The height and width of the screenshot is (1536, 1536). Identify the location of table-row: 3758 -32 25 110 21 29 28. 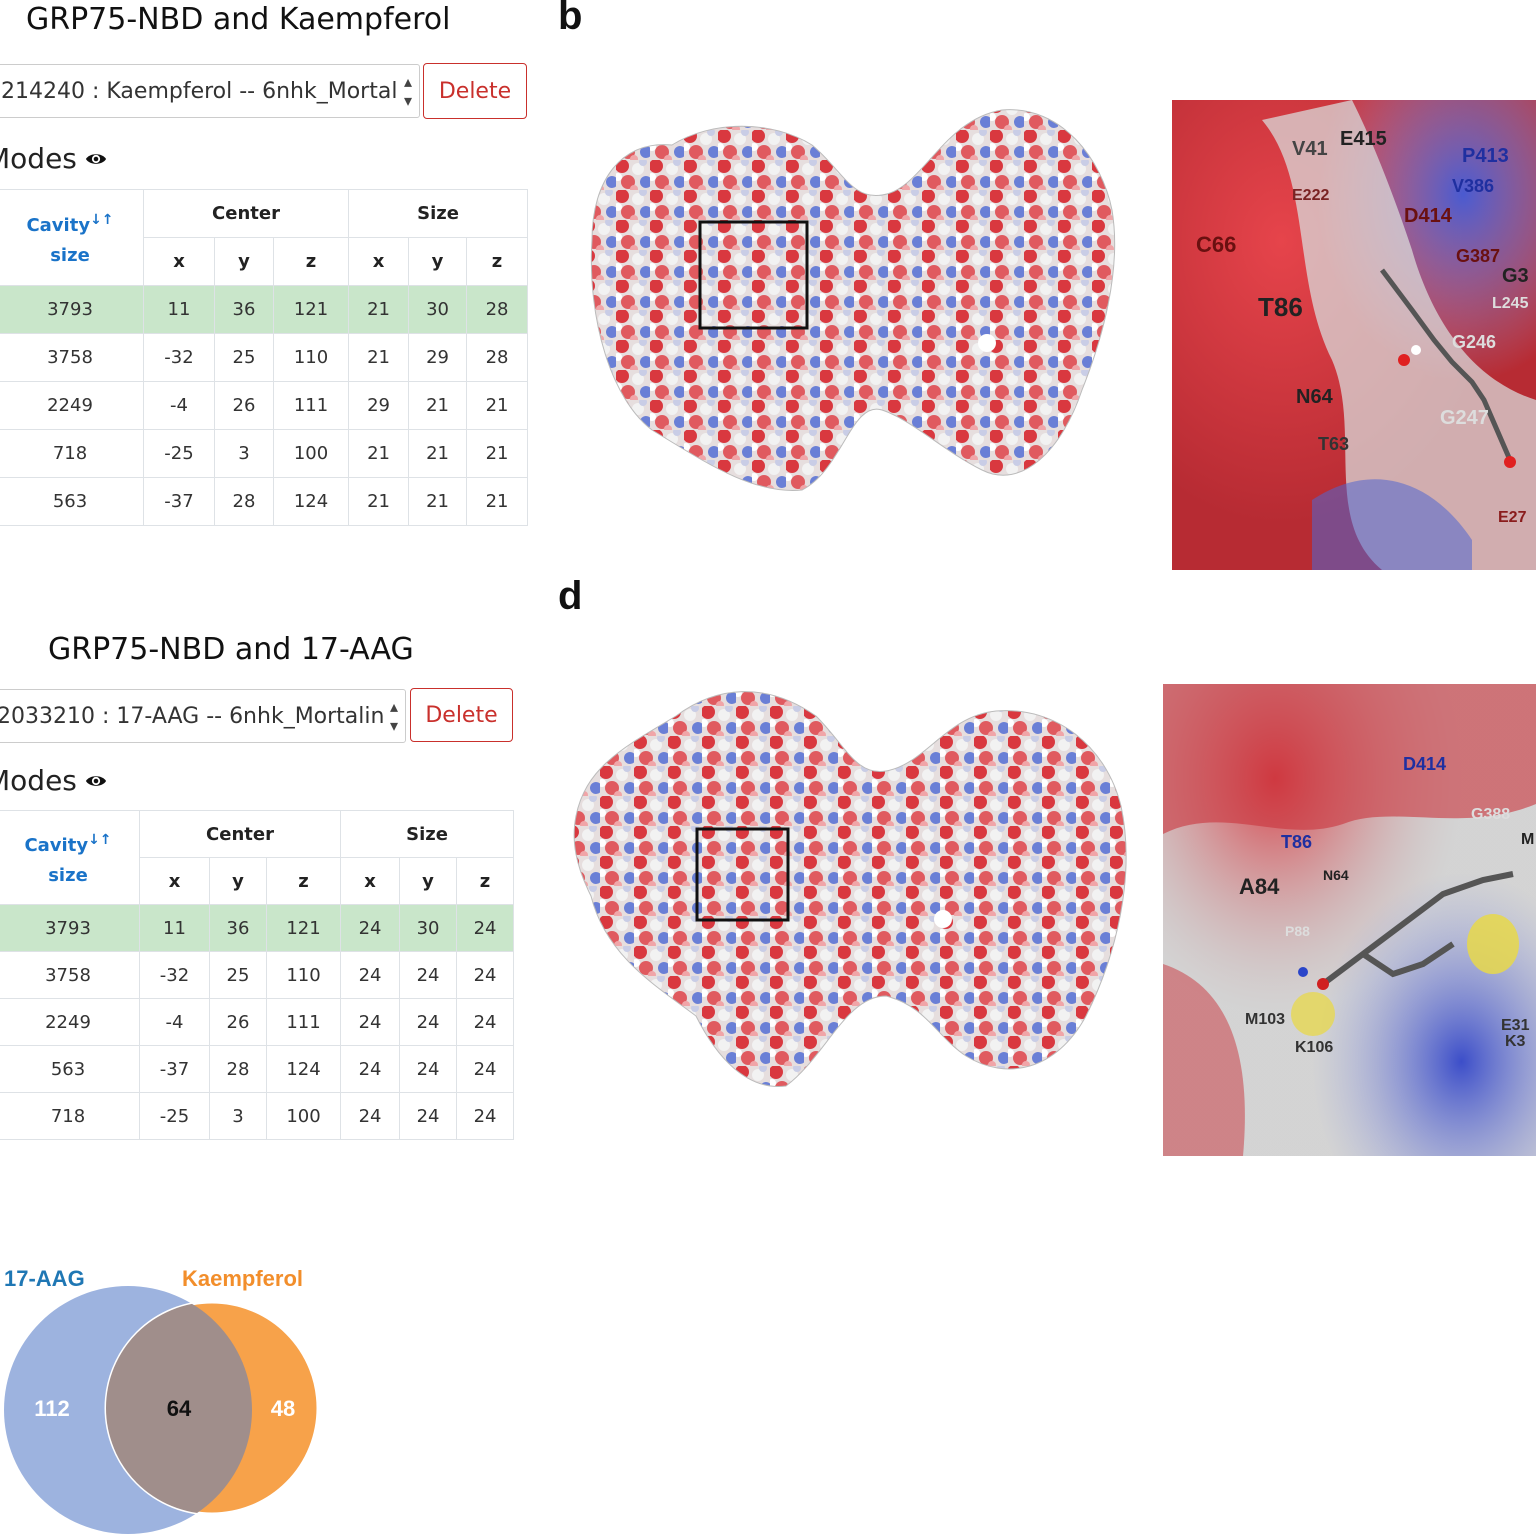
(264, 357).